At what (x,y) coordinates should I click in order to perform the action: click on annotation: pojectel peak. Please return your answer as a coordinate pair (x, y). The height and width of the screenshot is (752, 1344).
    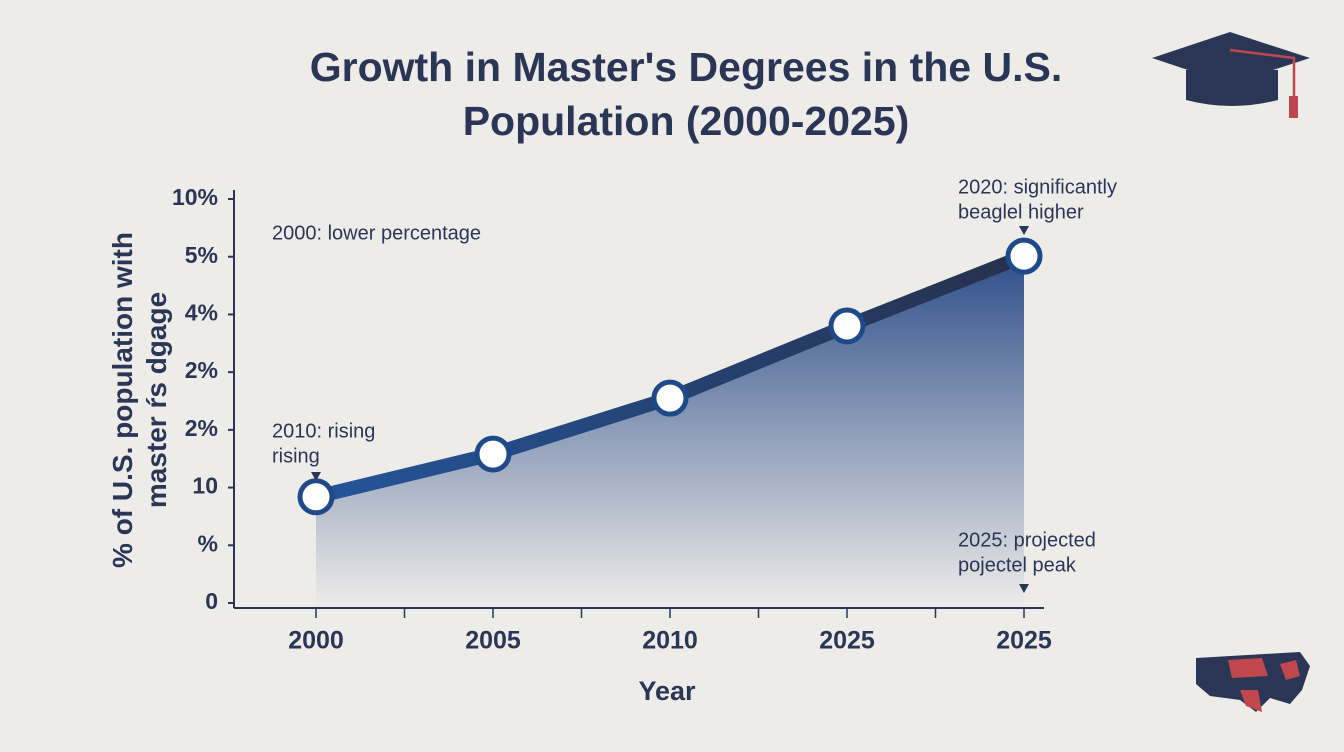
    Looking at the image, I should click on (1017, 565).